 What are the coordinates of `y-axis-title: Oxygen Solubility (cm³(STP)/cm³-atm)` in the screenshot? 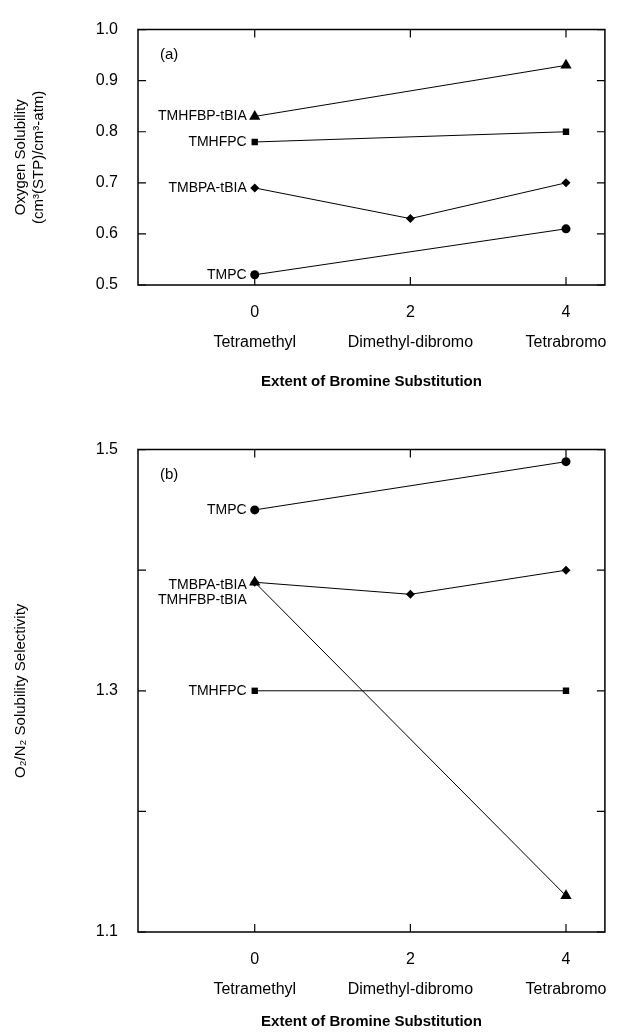 It's located at (29, 157).